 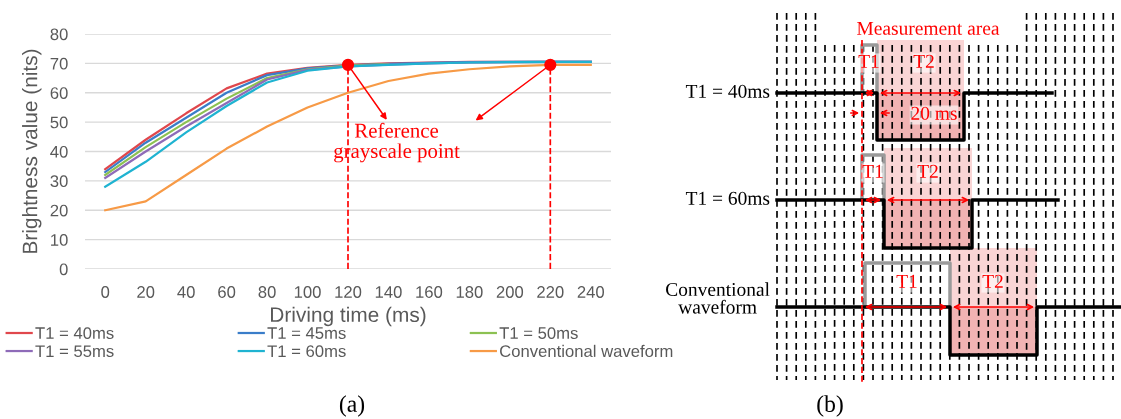 I want to click on text: Measurement area, so click(x=928, y=28).